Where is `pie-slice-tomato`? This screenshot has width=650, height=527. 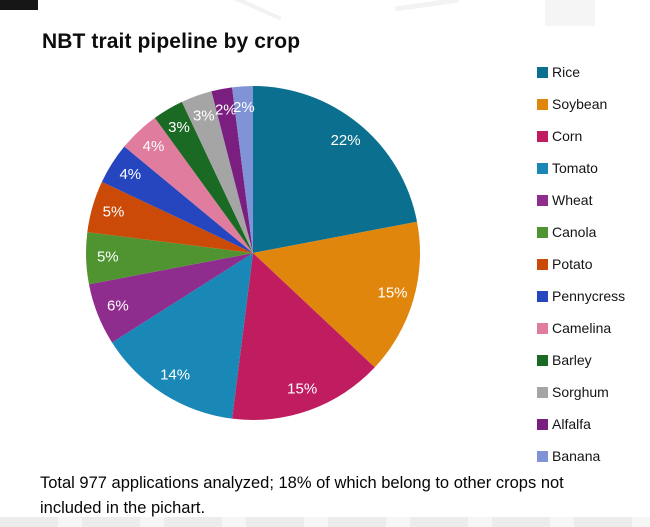
pie-slice-tomato is located at coordinates (182, 336).